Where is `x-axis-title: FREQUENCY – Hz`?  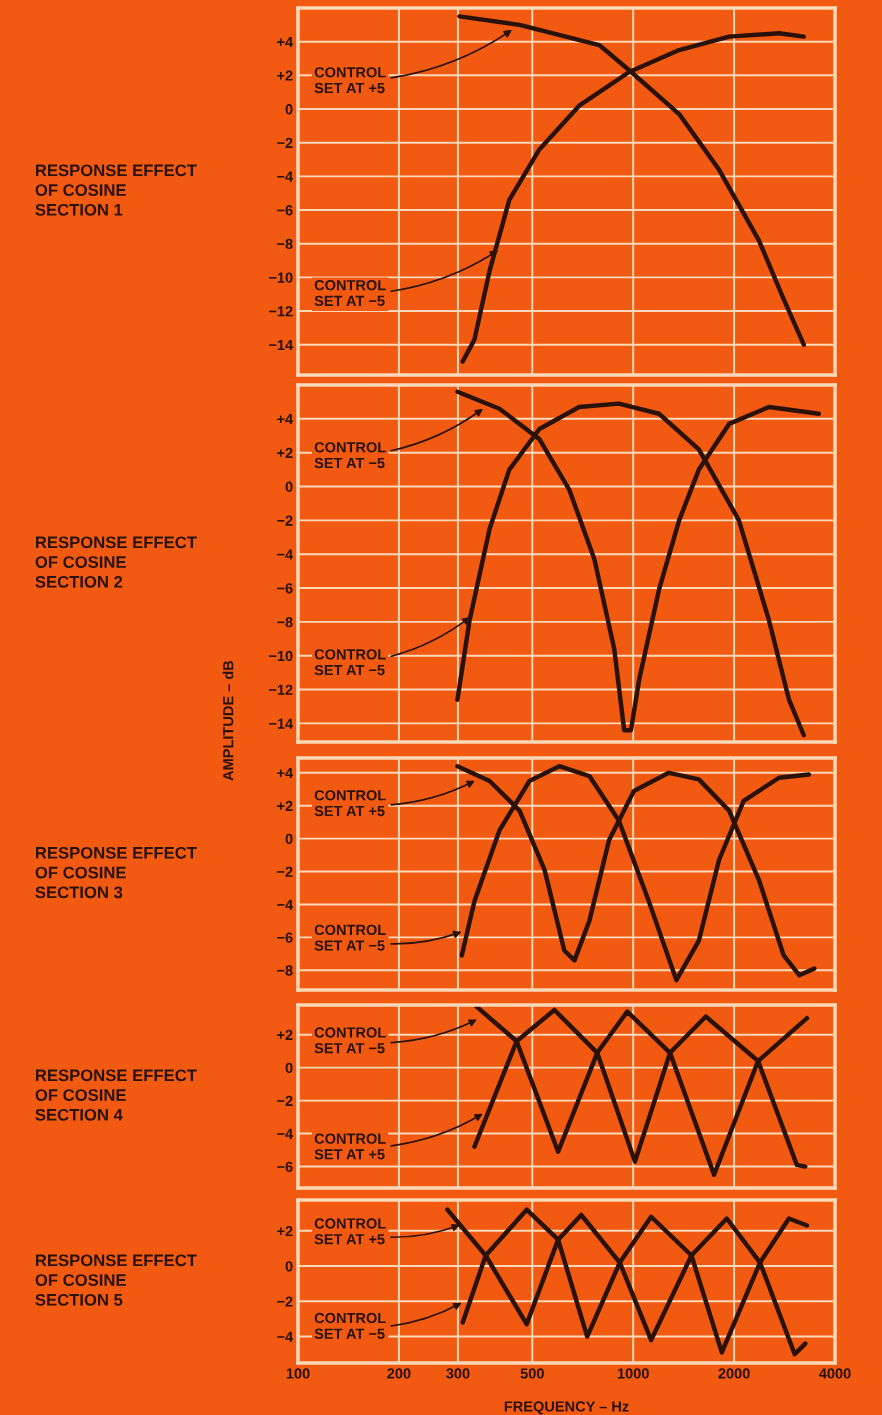 x-axis-title: FREQUENCY – Hz is located at coordinates (566, 1408).